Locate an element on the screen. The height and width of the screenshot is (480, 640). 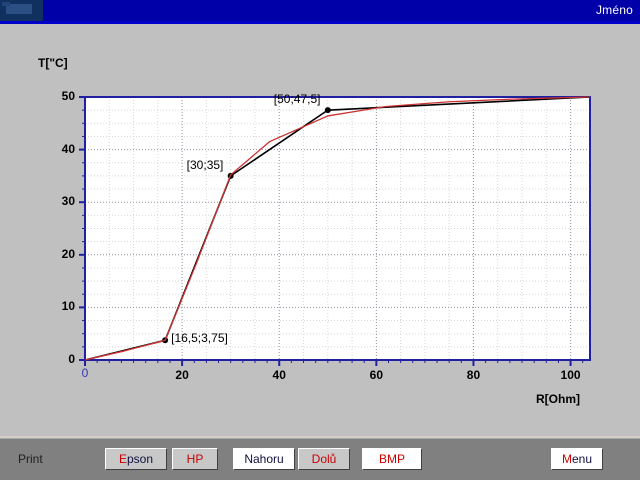
point-annotation: [16,5;3,75] is located at coordinates (199, 338).